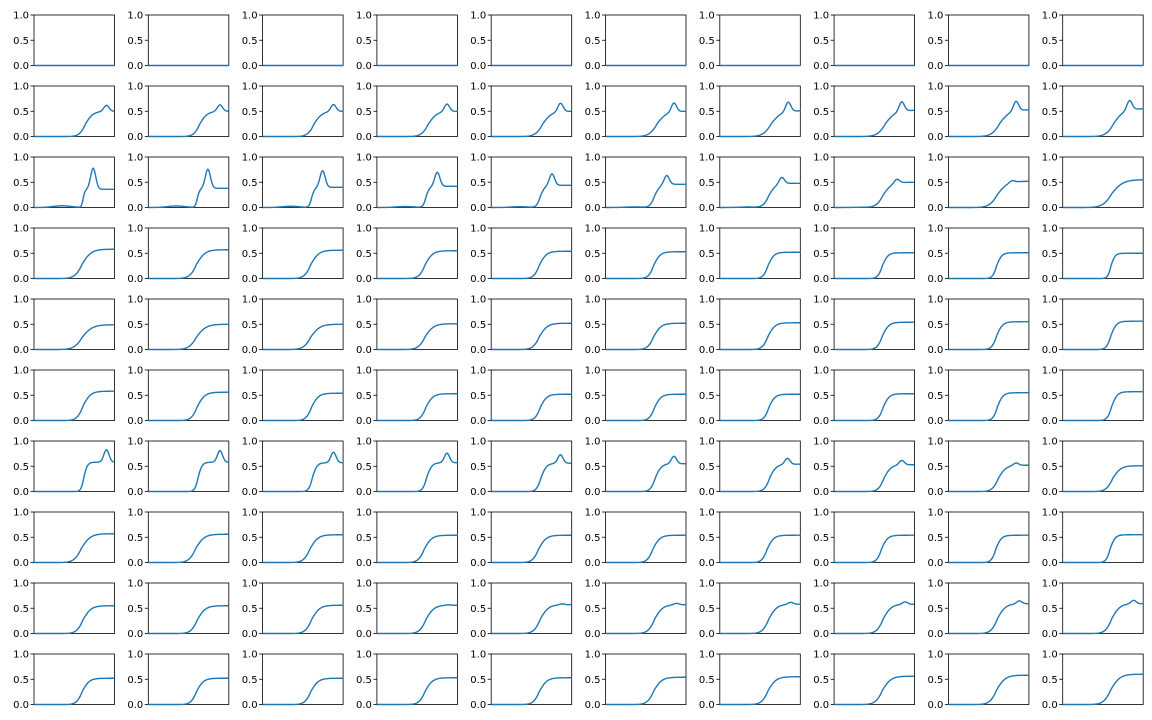 This screenshot has height=720, width=1152. I want to click on panel-r2-c4: 0.0 0.5 1.0, so click(407, 112).